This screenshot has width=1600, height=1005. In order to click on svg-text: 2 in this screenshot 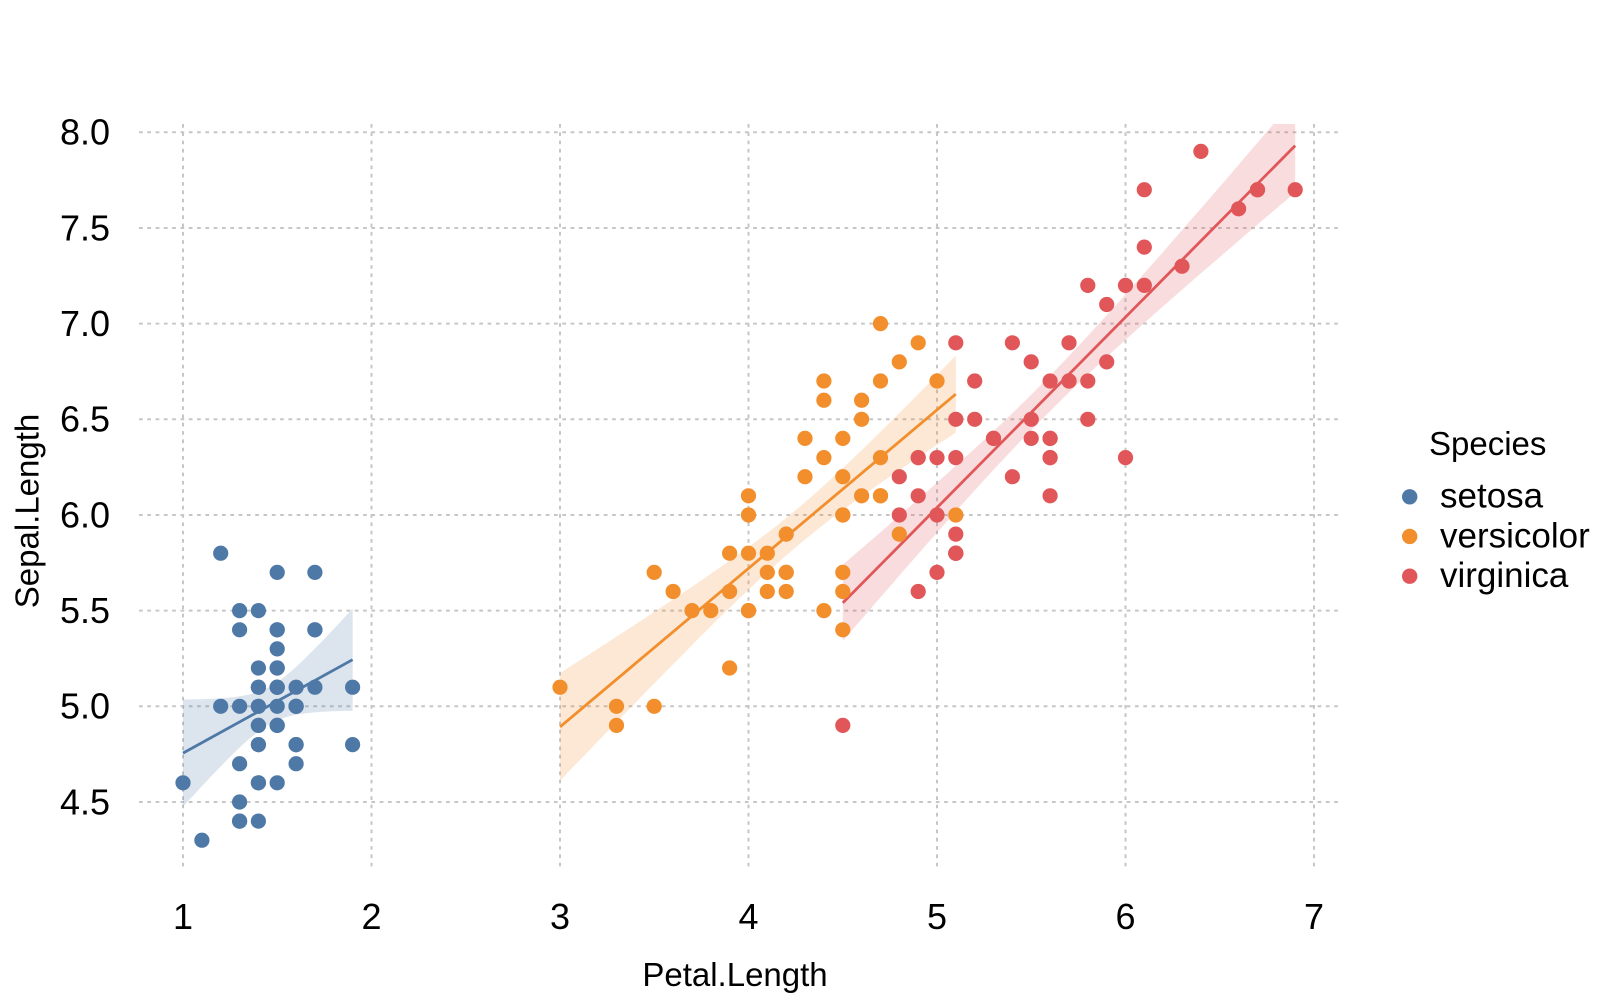, I will do `click(371, 916)`.